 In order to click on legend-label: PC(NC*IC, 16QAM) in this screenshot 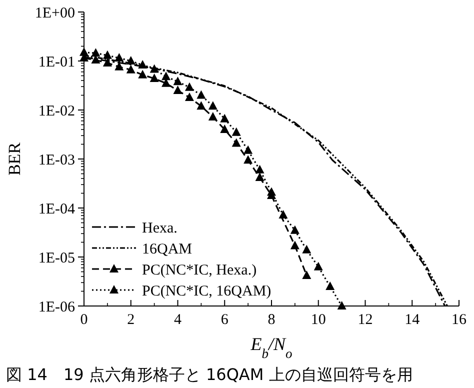, I will do `click(207, 291)`.